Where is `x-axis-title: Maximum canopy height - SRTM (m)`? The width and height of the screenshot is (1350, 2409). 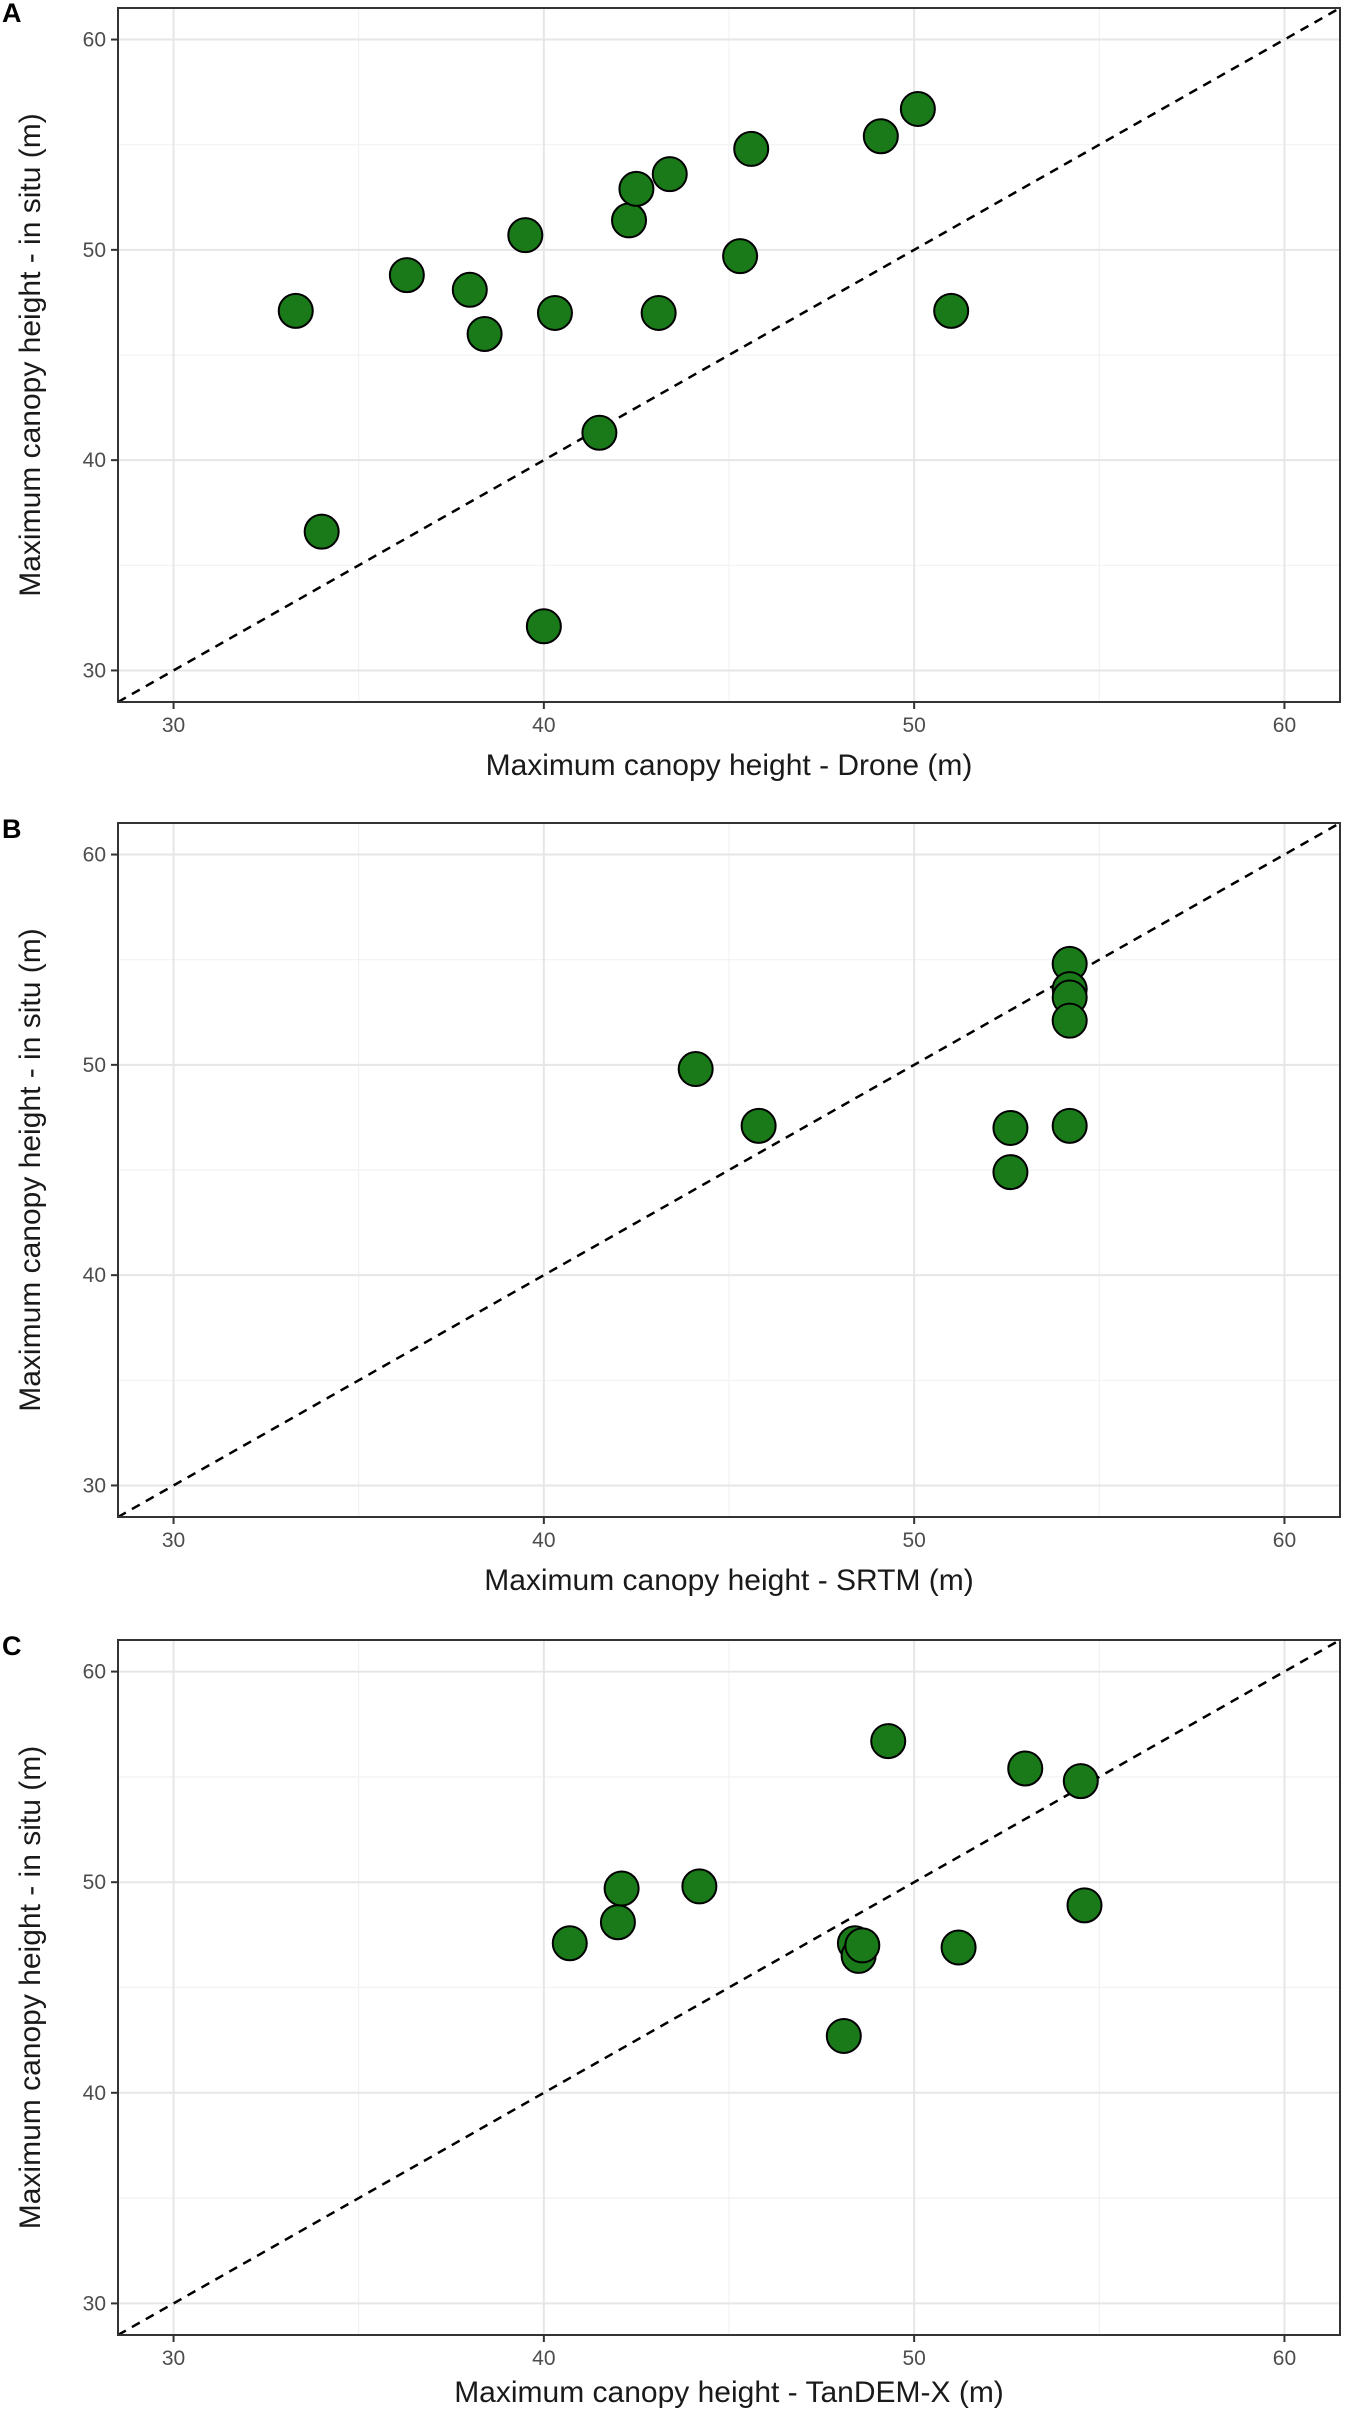
x-axis-title: Maximum canopy height - SRTM (m) is located at coordinates (729, 1580).